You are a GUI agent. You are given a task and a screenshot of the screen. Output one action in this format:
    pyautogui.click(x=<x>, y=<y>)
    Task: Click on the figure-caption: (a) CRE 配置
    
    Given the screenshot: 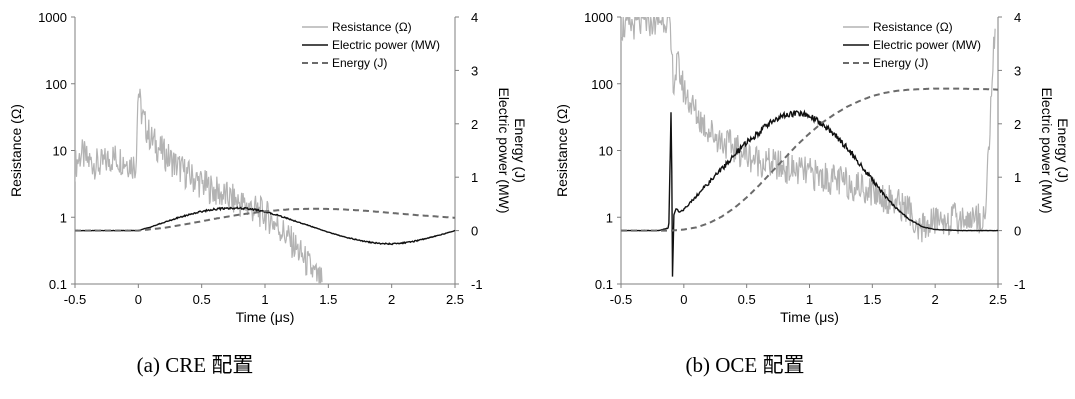 What is the action you would take?
    pyautogui.click(x=195, y=365)
    